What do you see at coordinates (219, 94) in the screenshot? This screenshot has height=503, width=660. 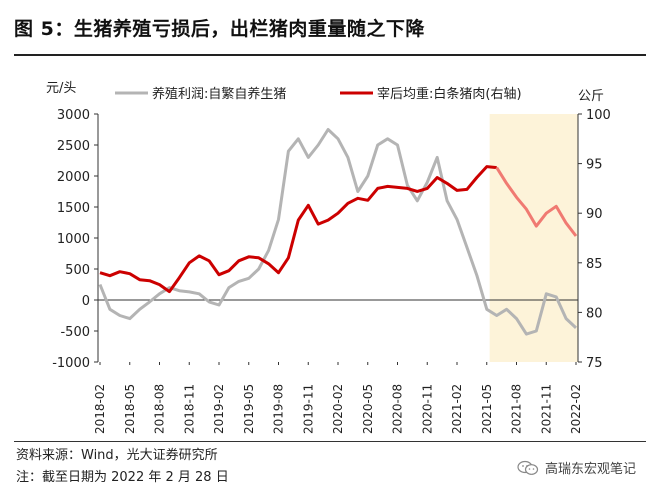 I see `legend-label-profit: 养殖利润:自繁自养生猪` at bounding box center [219, 94].